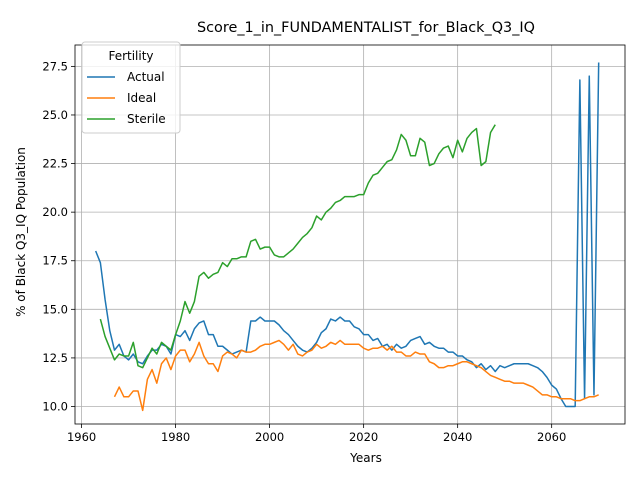 This screenshot has height=480, width=640. Describe the element at coordinates (55, 212) in the screenshot. I see `y-tick-label: 20.0` at that location.